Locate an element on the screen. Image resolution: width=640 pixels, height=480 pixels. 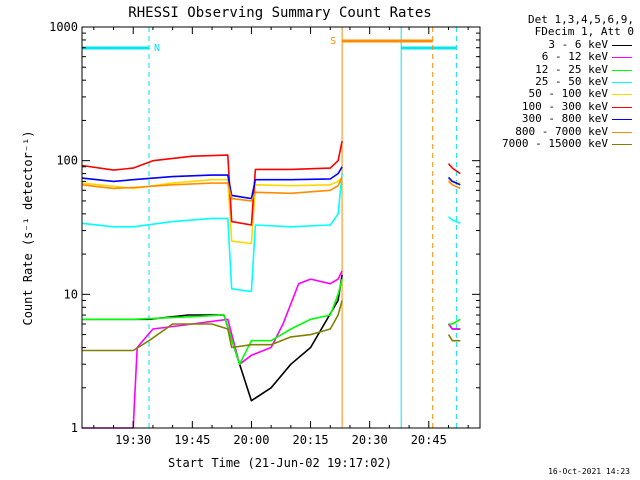
legend-entry-label: 6 - 12 keV is located at coordinates (574, 57).